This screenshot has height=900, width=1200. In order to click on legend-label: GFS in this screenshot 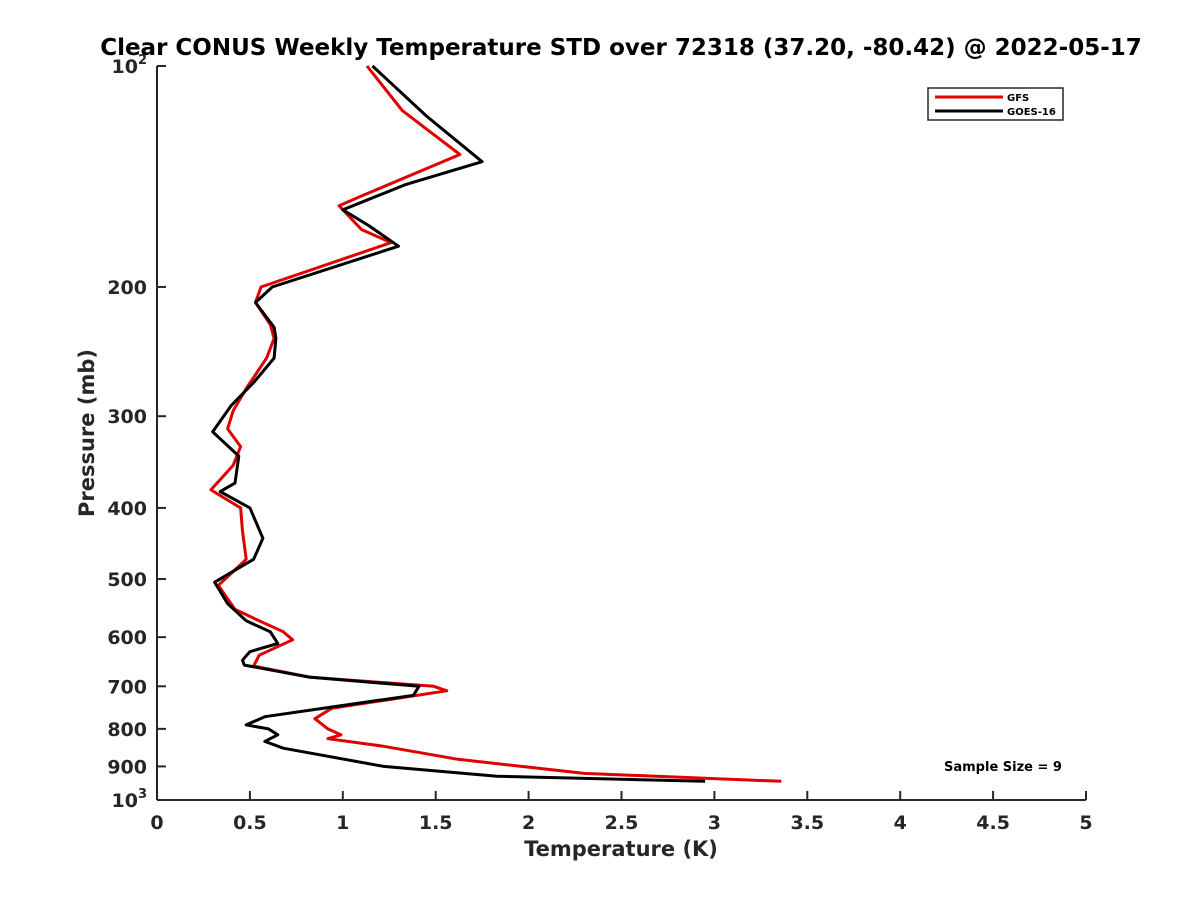, I will do `click(1018, 98)`.